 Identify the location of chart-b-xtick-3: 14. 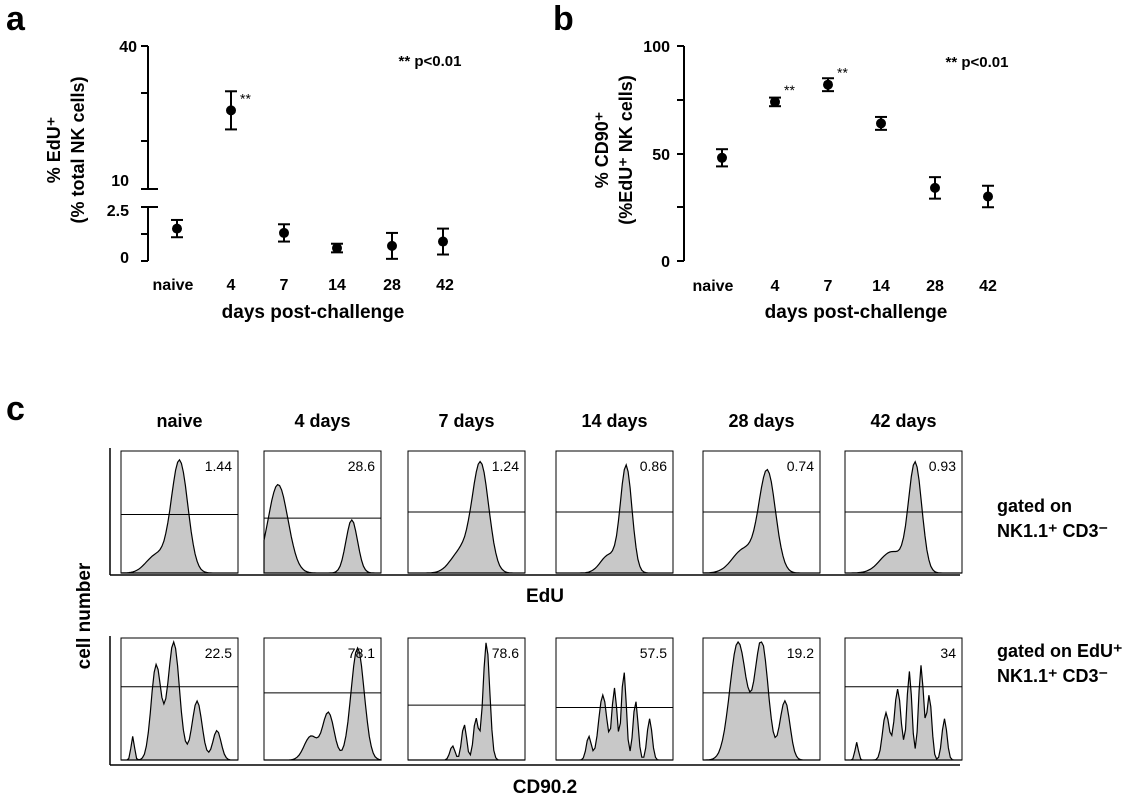
(881, 286).